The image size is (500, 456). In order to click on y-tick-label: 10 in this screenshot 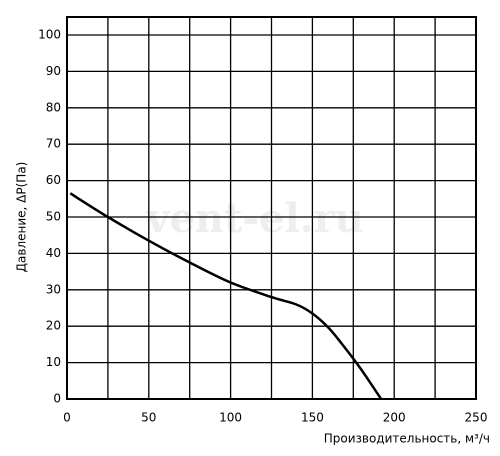, I will do `click(53, 362)`.